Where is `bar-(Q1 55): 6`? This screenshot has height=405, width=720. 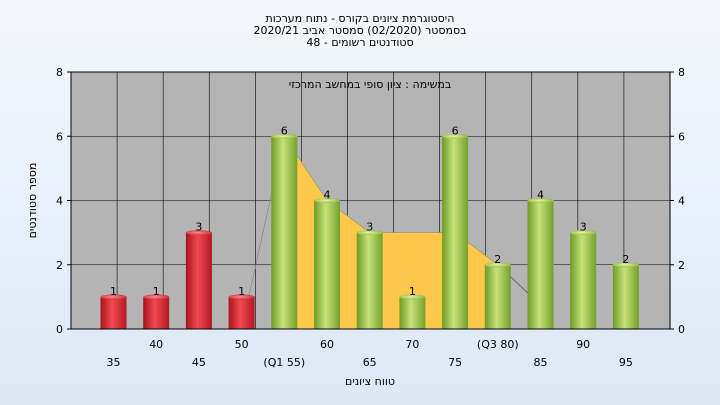
bar-(Q1 55): 6 is located at coordinates (284, 226).